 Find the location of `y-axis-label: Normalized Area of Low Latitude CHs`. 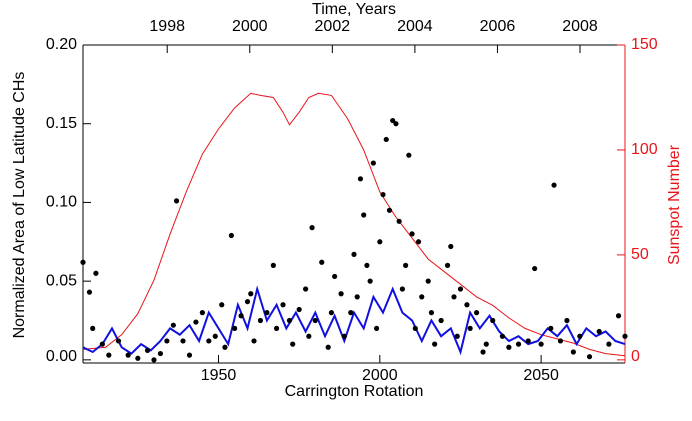

y-axis-label: Normalized Area of Low Latitude CHs is located at coordinates (19, 205).